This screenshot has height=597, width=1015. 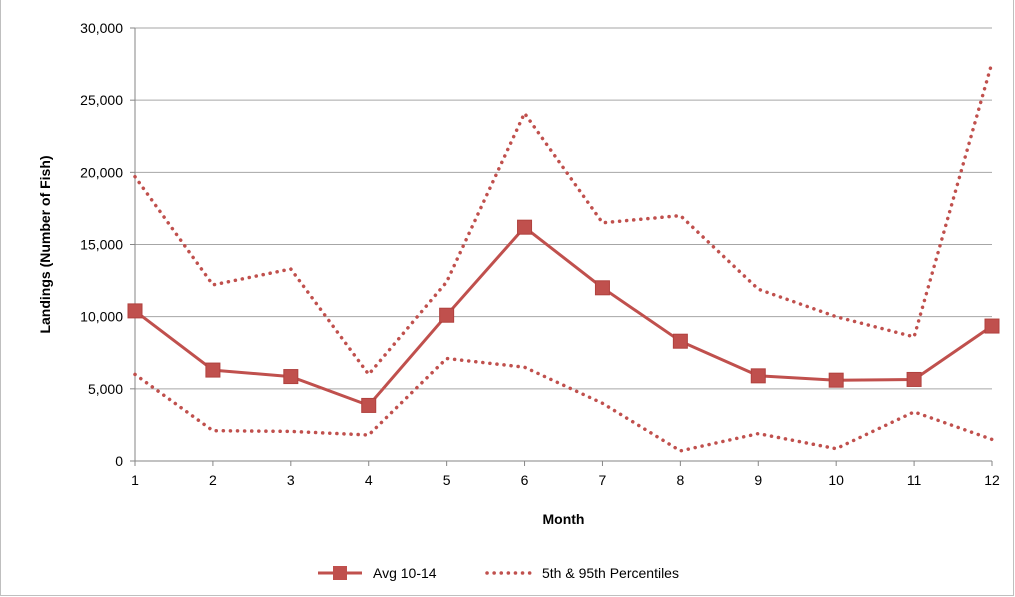 I want to click on legend-percentile-label: 5th & 95th Percentiles, so click(x=610, y=573).